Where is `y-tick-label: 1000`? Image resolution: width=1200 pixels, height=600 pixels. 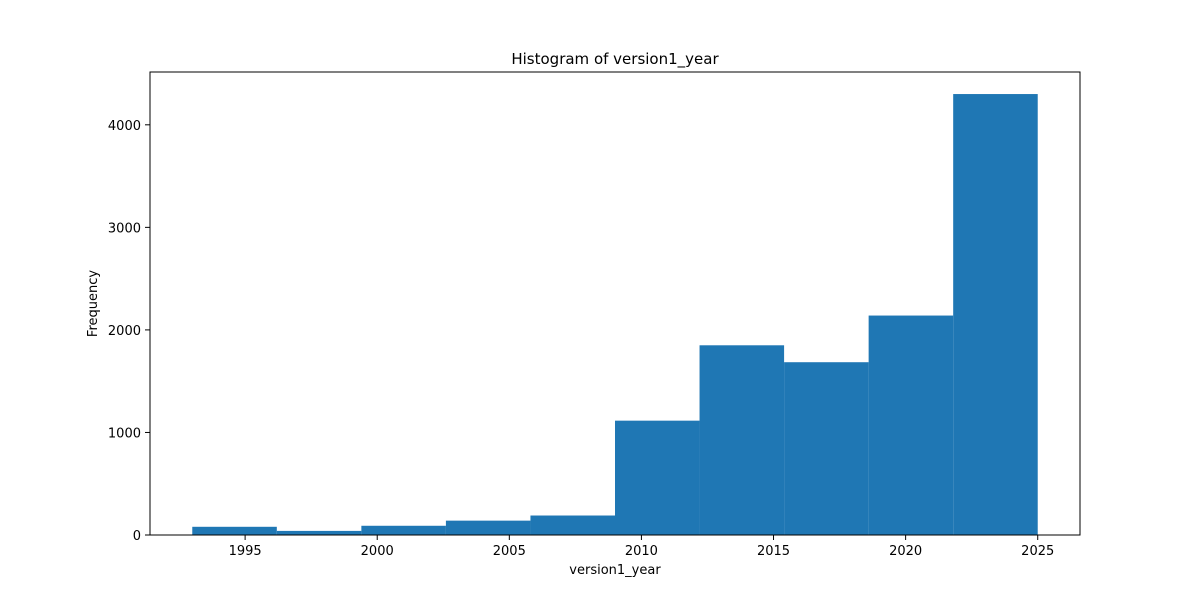
y-tick-label: 1000 is located at coordinates (124, 433).